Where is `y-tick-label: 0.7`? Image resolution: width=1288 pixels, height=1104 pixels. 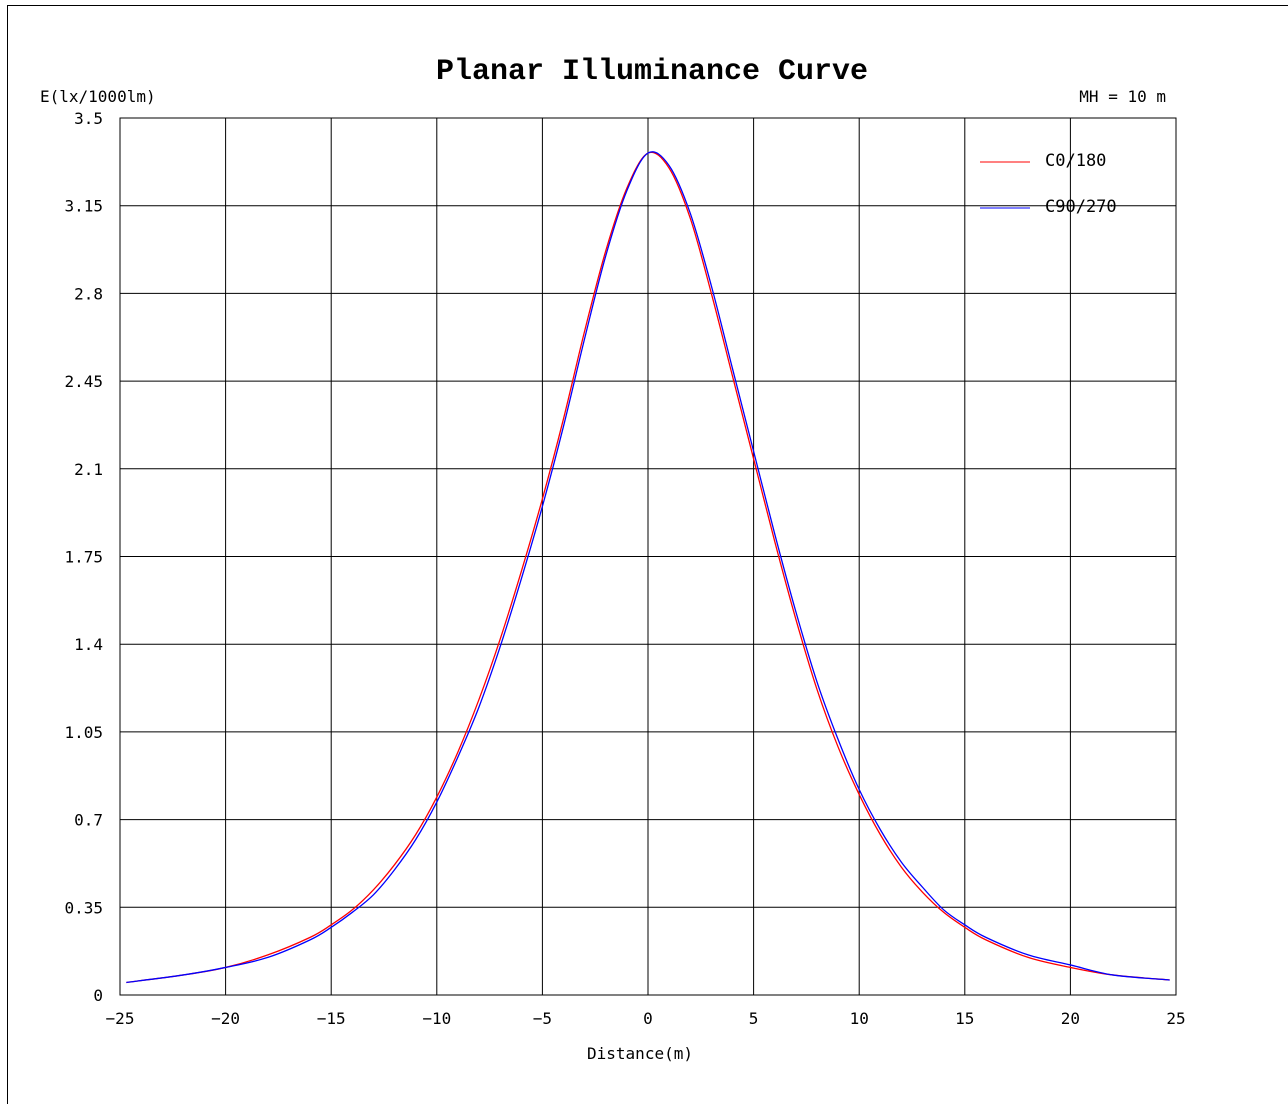
y-tick-label: 0.7 is located at coordinates (88, 820).